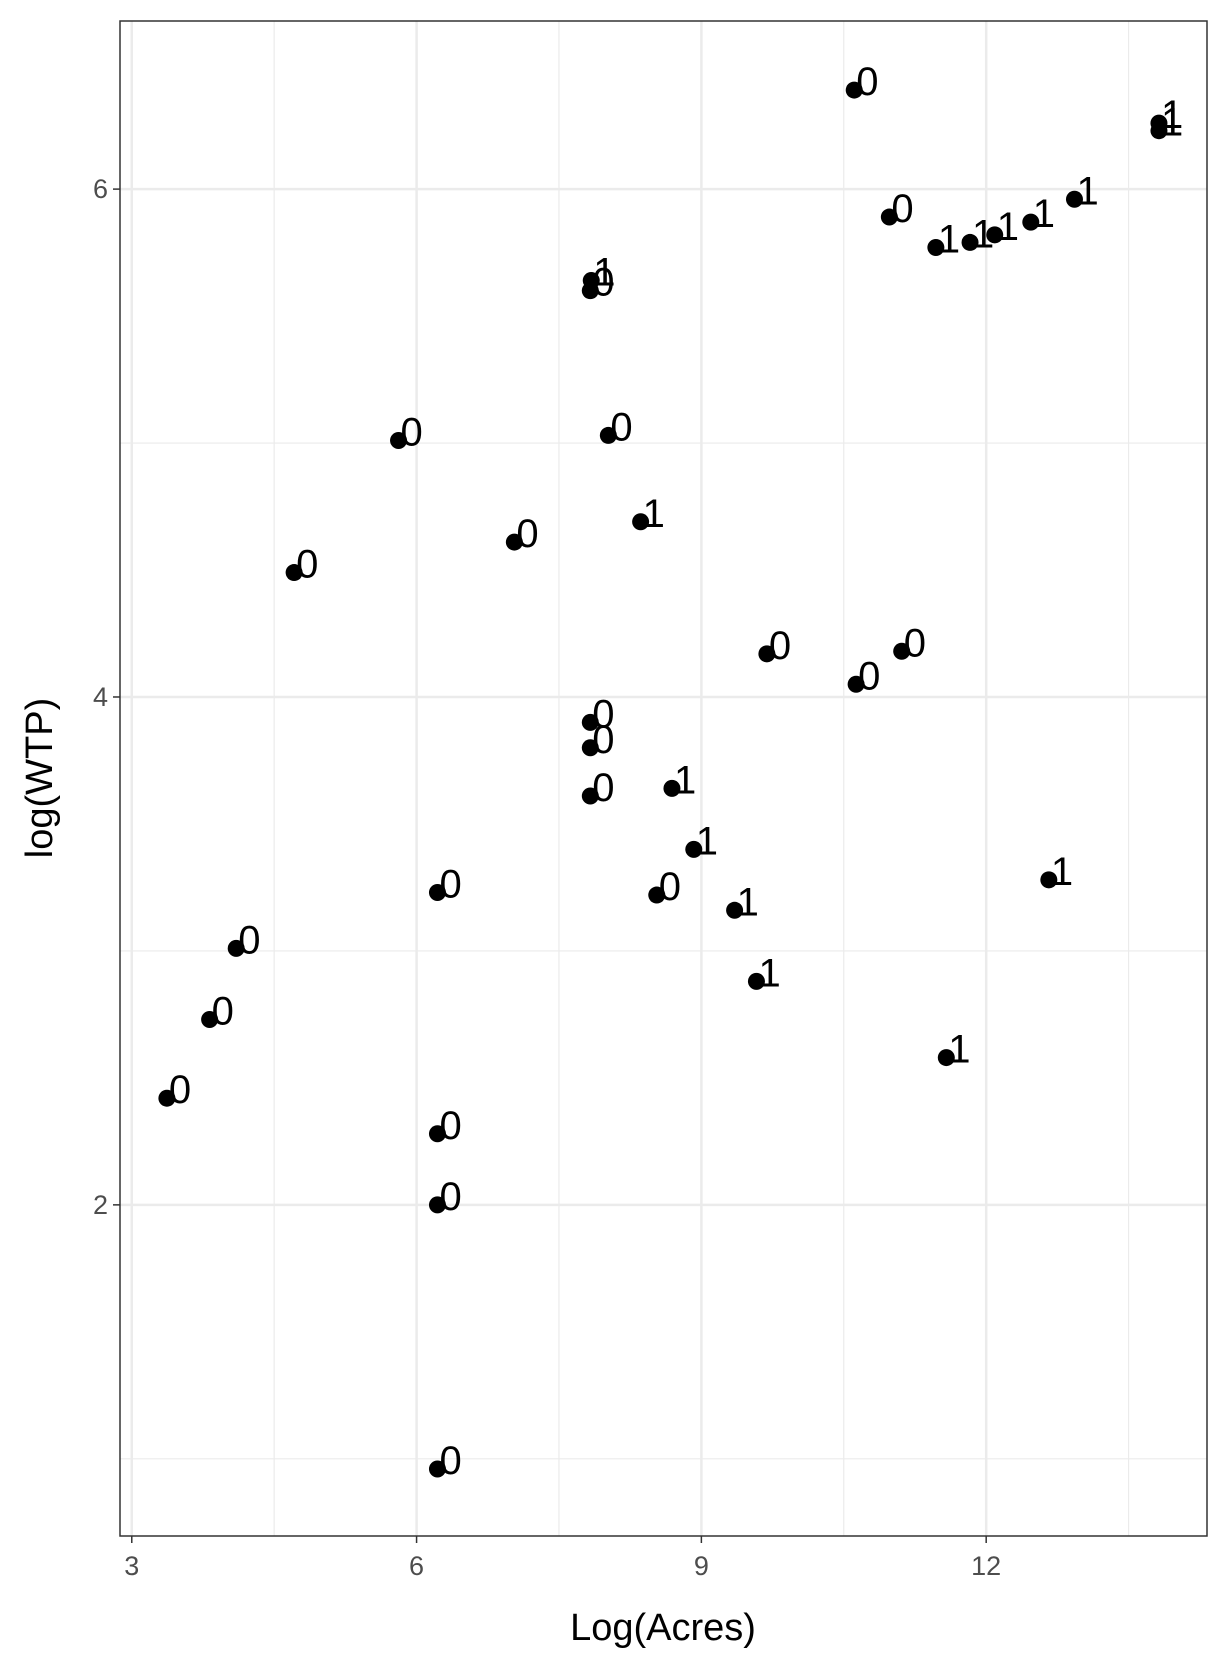 The width and height of the screenshot is (1229, 1670). I want to click on y-tick-label: 4, so click(100, 697).